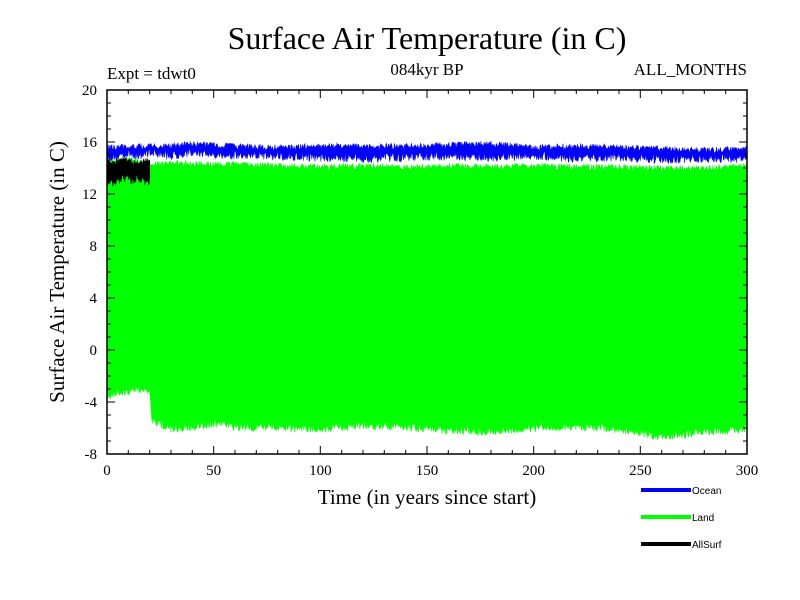 The image size is (800, 600). I want to click on legend-label-land: Land, so click(703, 518).